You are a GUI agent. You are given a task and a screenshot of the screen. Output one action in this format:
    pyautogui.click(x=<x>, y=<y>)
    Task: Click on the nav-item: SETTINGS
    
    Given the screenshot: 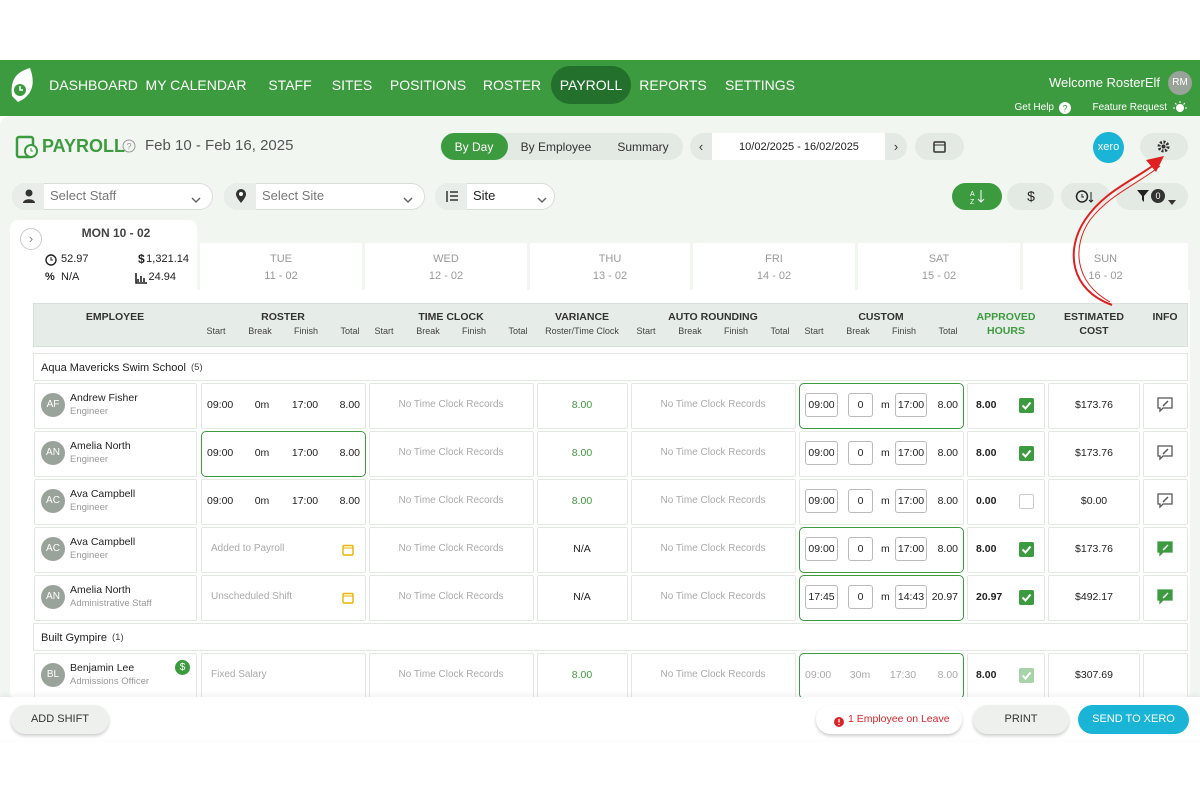 What is the action you would take?
    pyautogui.click(x=759, y=85)
    